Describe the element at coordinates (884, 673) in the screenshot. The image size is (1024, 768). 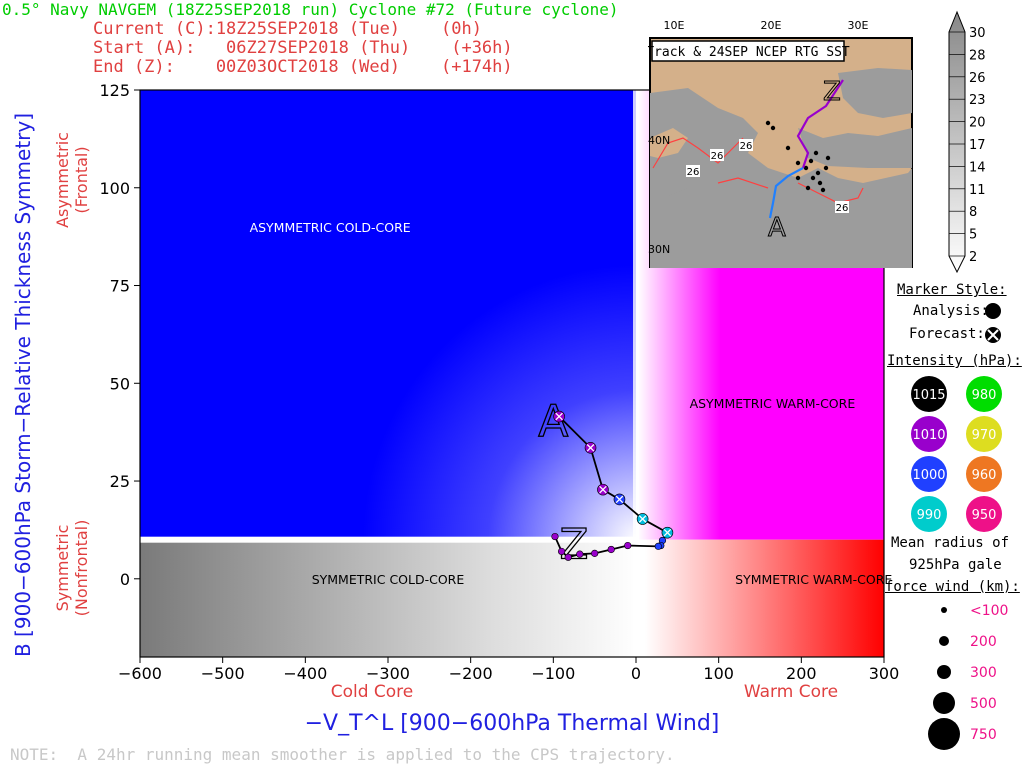
I see `x-tick-label: 300` at that location.